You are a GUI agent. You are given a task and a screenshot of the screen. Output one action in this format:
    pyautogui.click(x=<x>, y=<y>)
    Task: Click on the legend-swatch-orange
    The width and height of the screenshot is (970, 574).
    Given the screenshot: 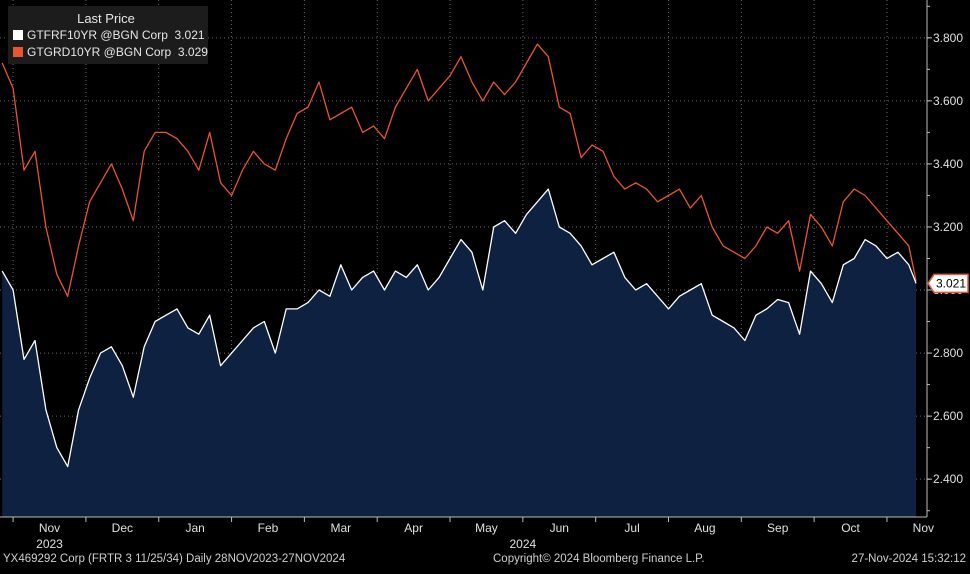 What is the action you would take?
    pyautogui.click(x=18, y=52)
    